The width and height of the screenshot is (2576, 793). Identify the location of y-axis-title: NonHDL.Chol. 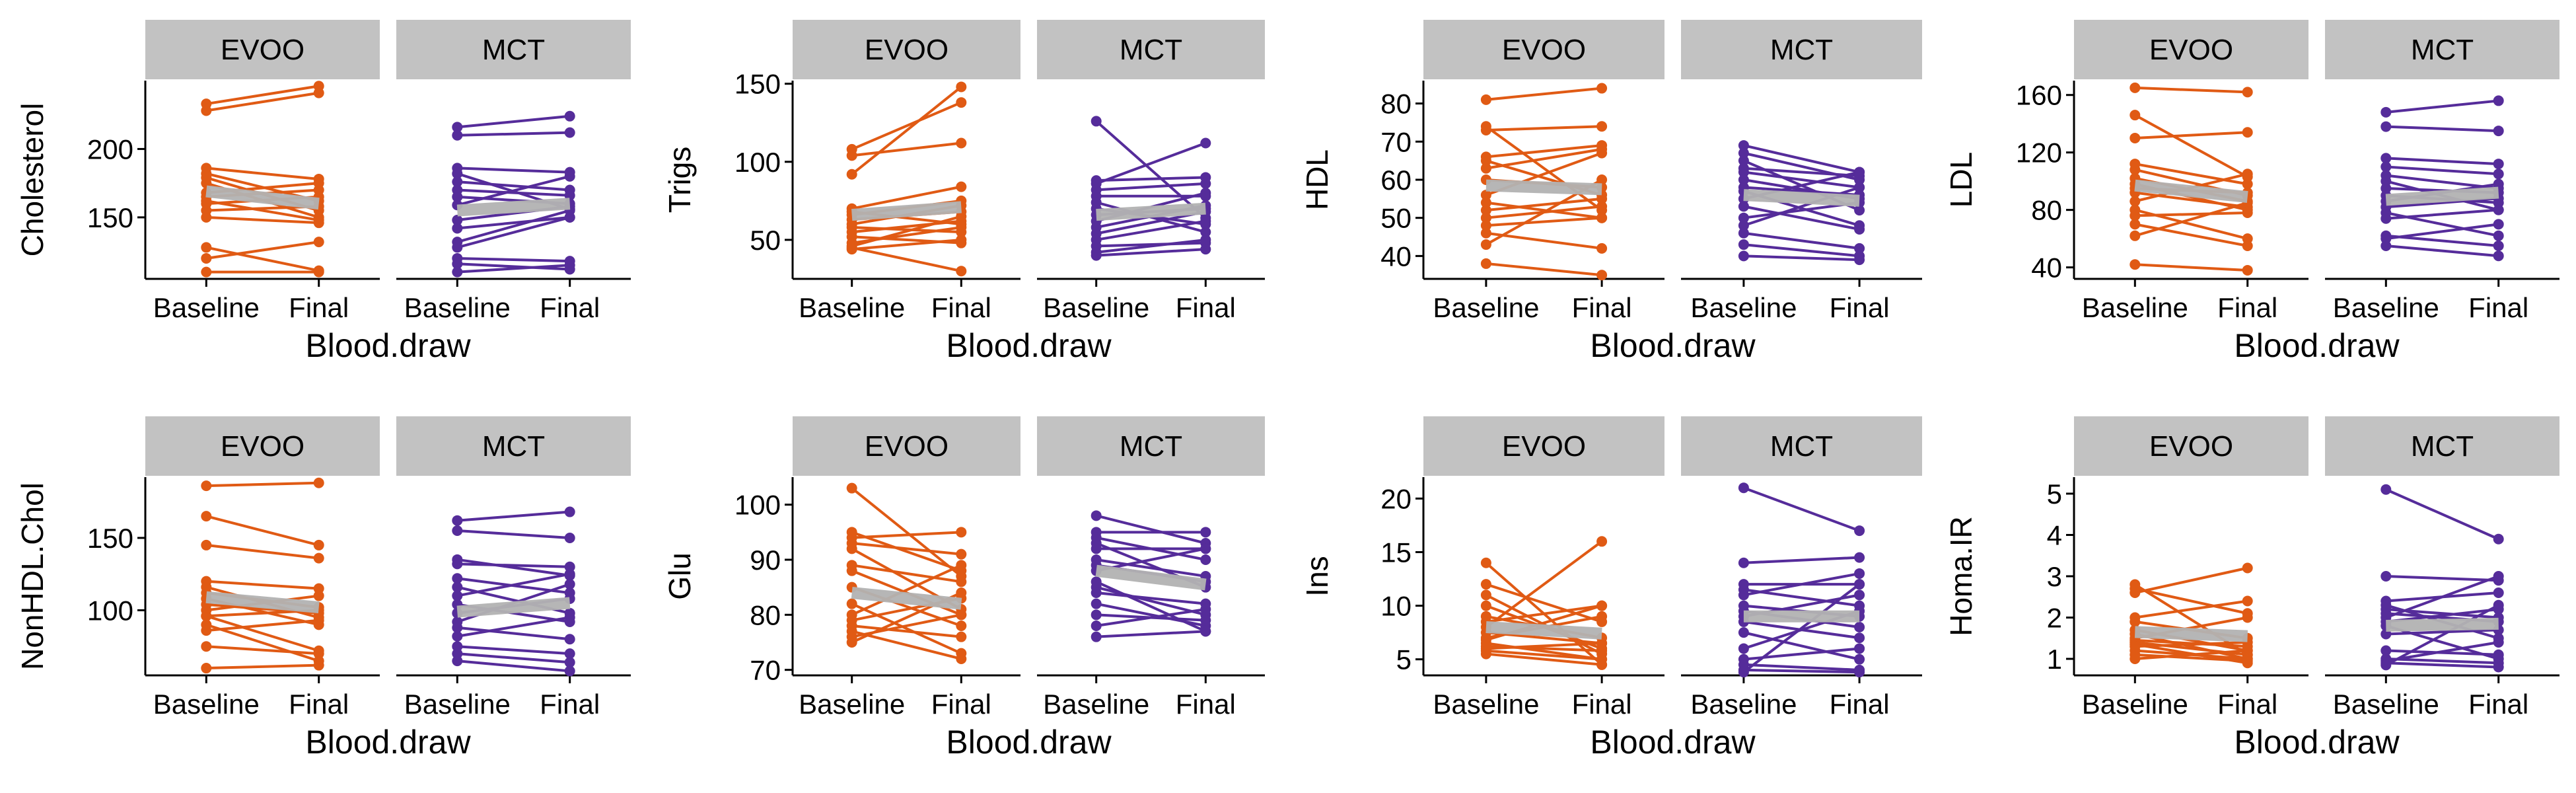
(32, 576).